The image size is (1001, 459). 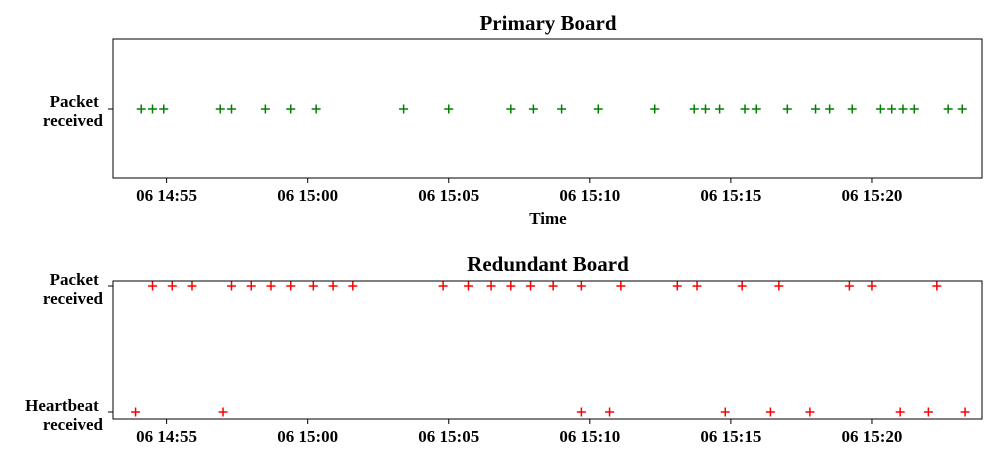 What do you see at coordinates (73, 289) in the screenshot?
I see `redundant-y-label-packet-received: Packet received` at bounding box center [73, 289].